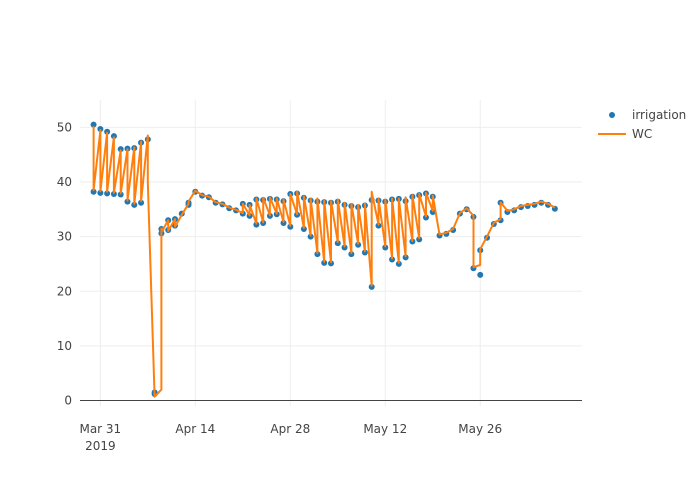 The width and height of the screenshot is (700, 500). I want to click on legend-marker-icon, so click(612, 115).